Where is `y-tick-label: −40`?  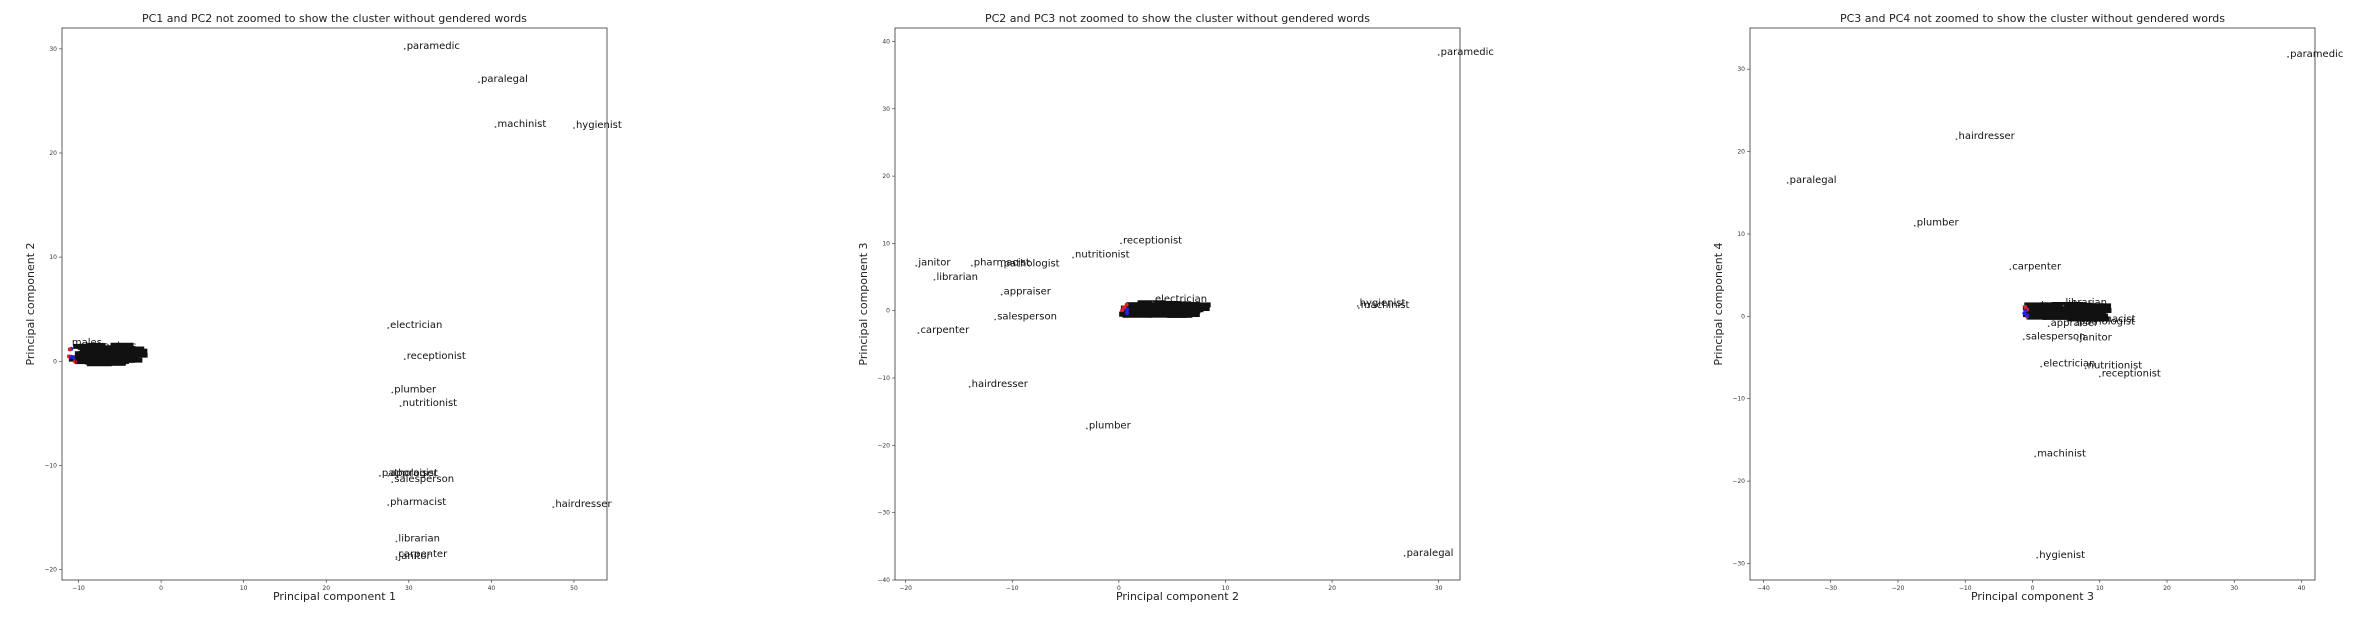 y-tick-label: −40 is located at coordinates (883, 580).